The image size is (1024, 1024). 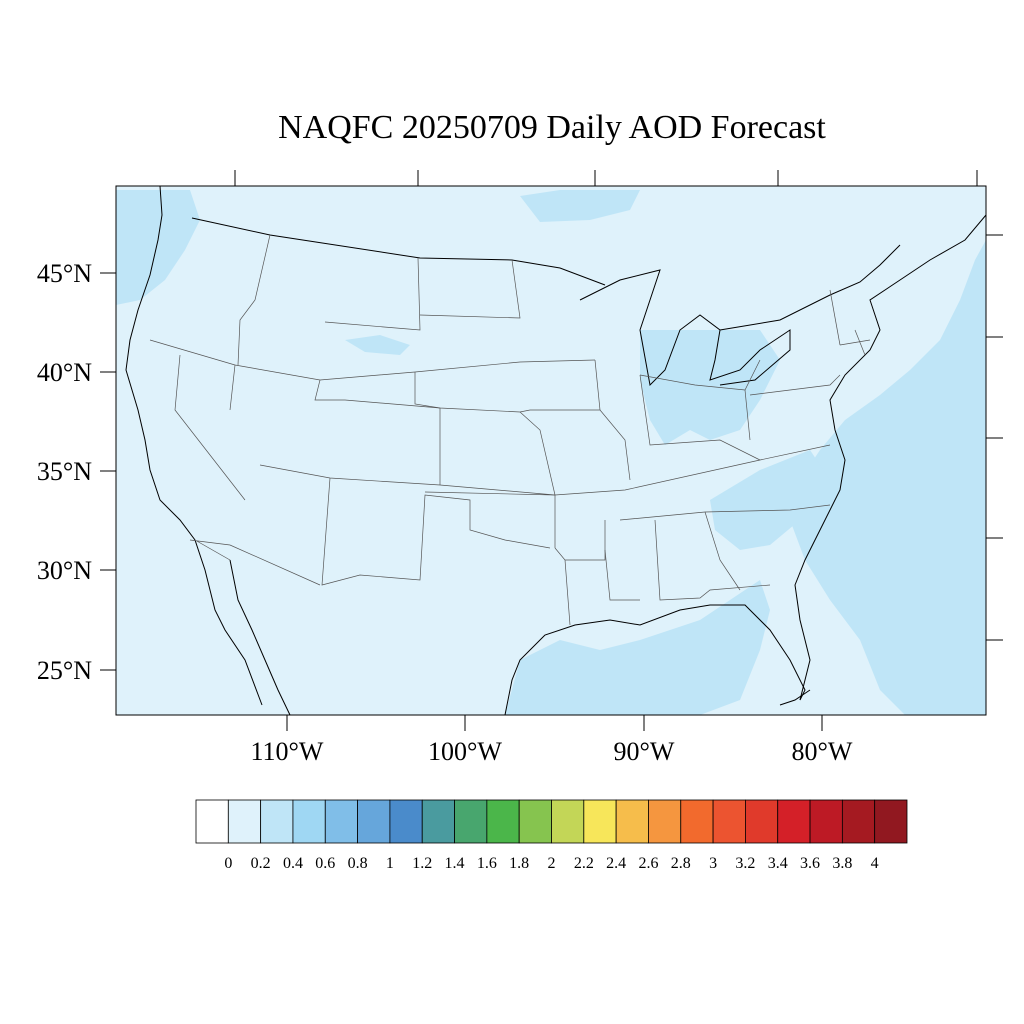 What do you see at coordinates (377, 345) in the screenshot?
I see `aod-patch-wyoming` at bounding box center [377, 345].